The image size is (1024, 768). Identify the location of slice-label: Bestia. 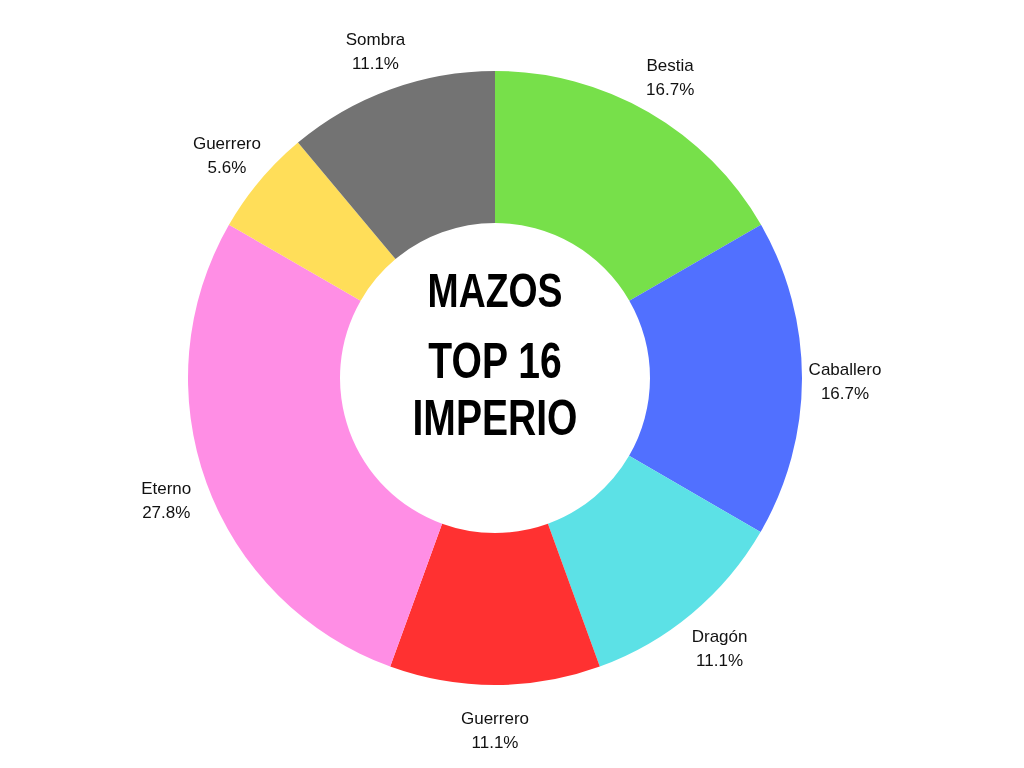
(670, 65).